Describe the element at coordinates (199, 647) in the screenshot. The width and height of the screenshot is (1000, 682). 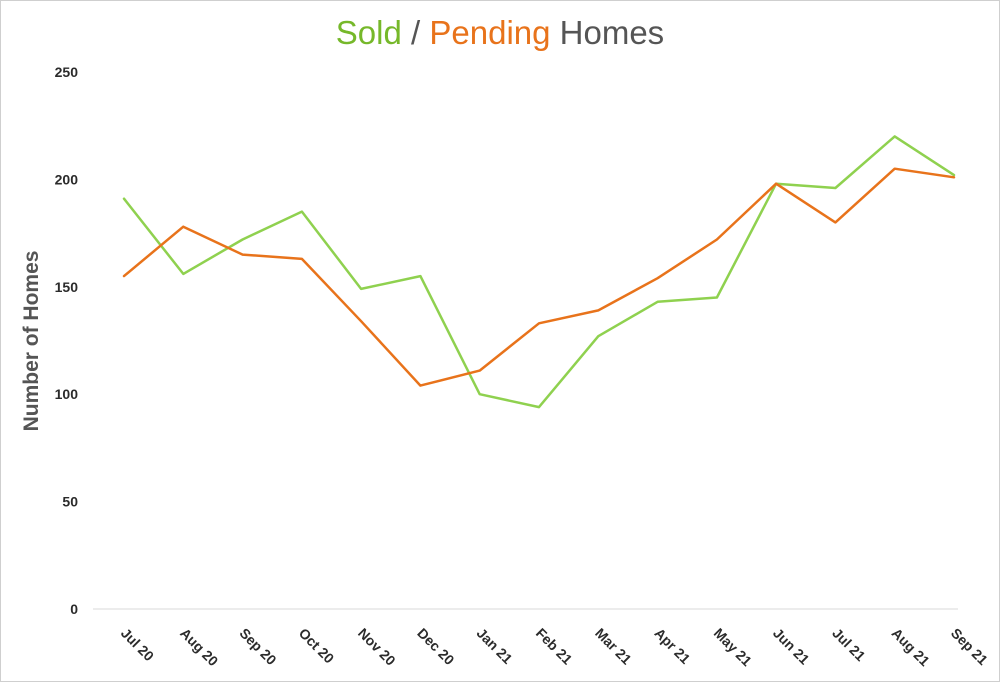
I see `x-tick-label: Aug 20` at that location.